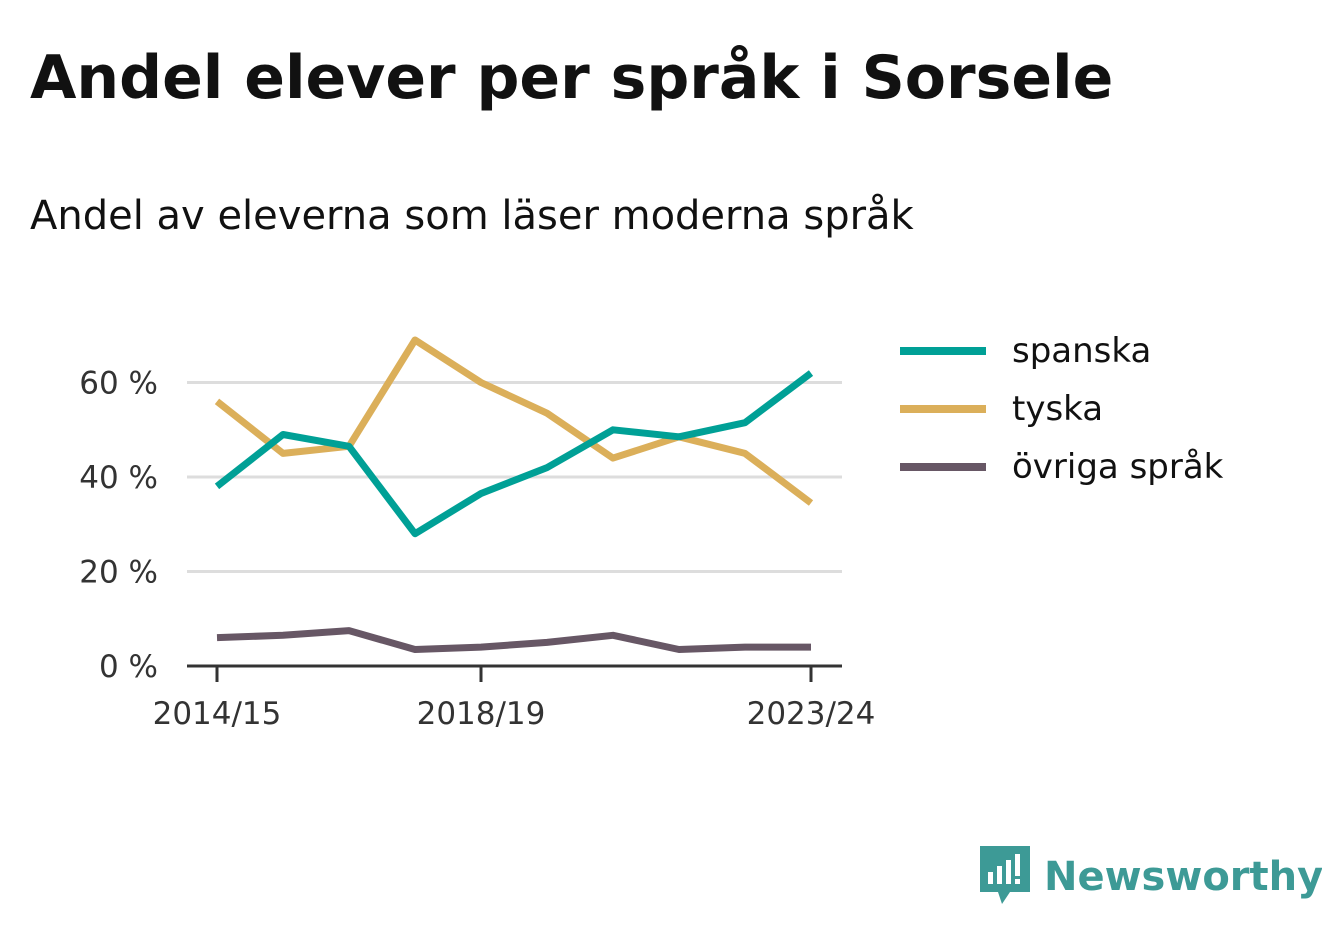  What do you see at coordinates (1082, 351) in the screenshot?
I see `legend-label: spanska` at bounding box center [1082, 351].